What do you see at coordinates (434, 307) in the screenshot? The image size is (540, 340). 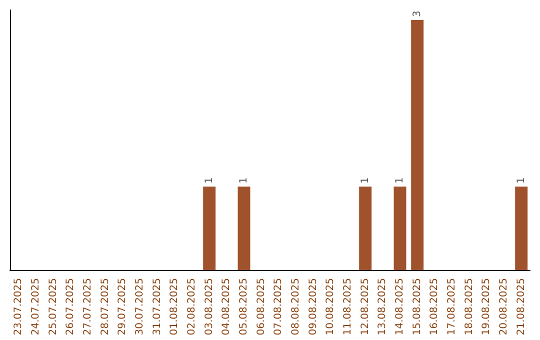 I see `x-tick-label: 16.08.2025` at bounding box center [434, 307].